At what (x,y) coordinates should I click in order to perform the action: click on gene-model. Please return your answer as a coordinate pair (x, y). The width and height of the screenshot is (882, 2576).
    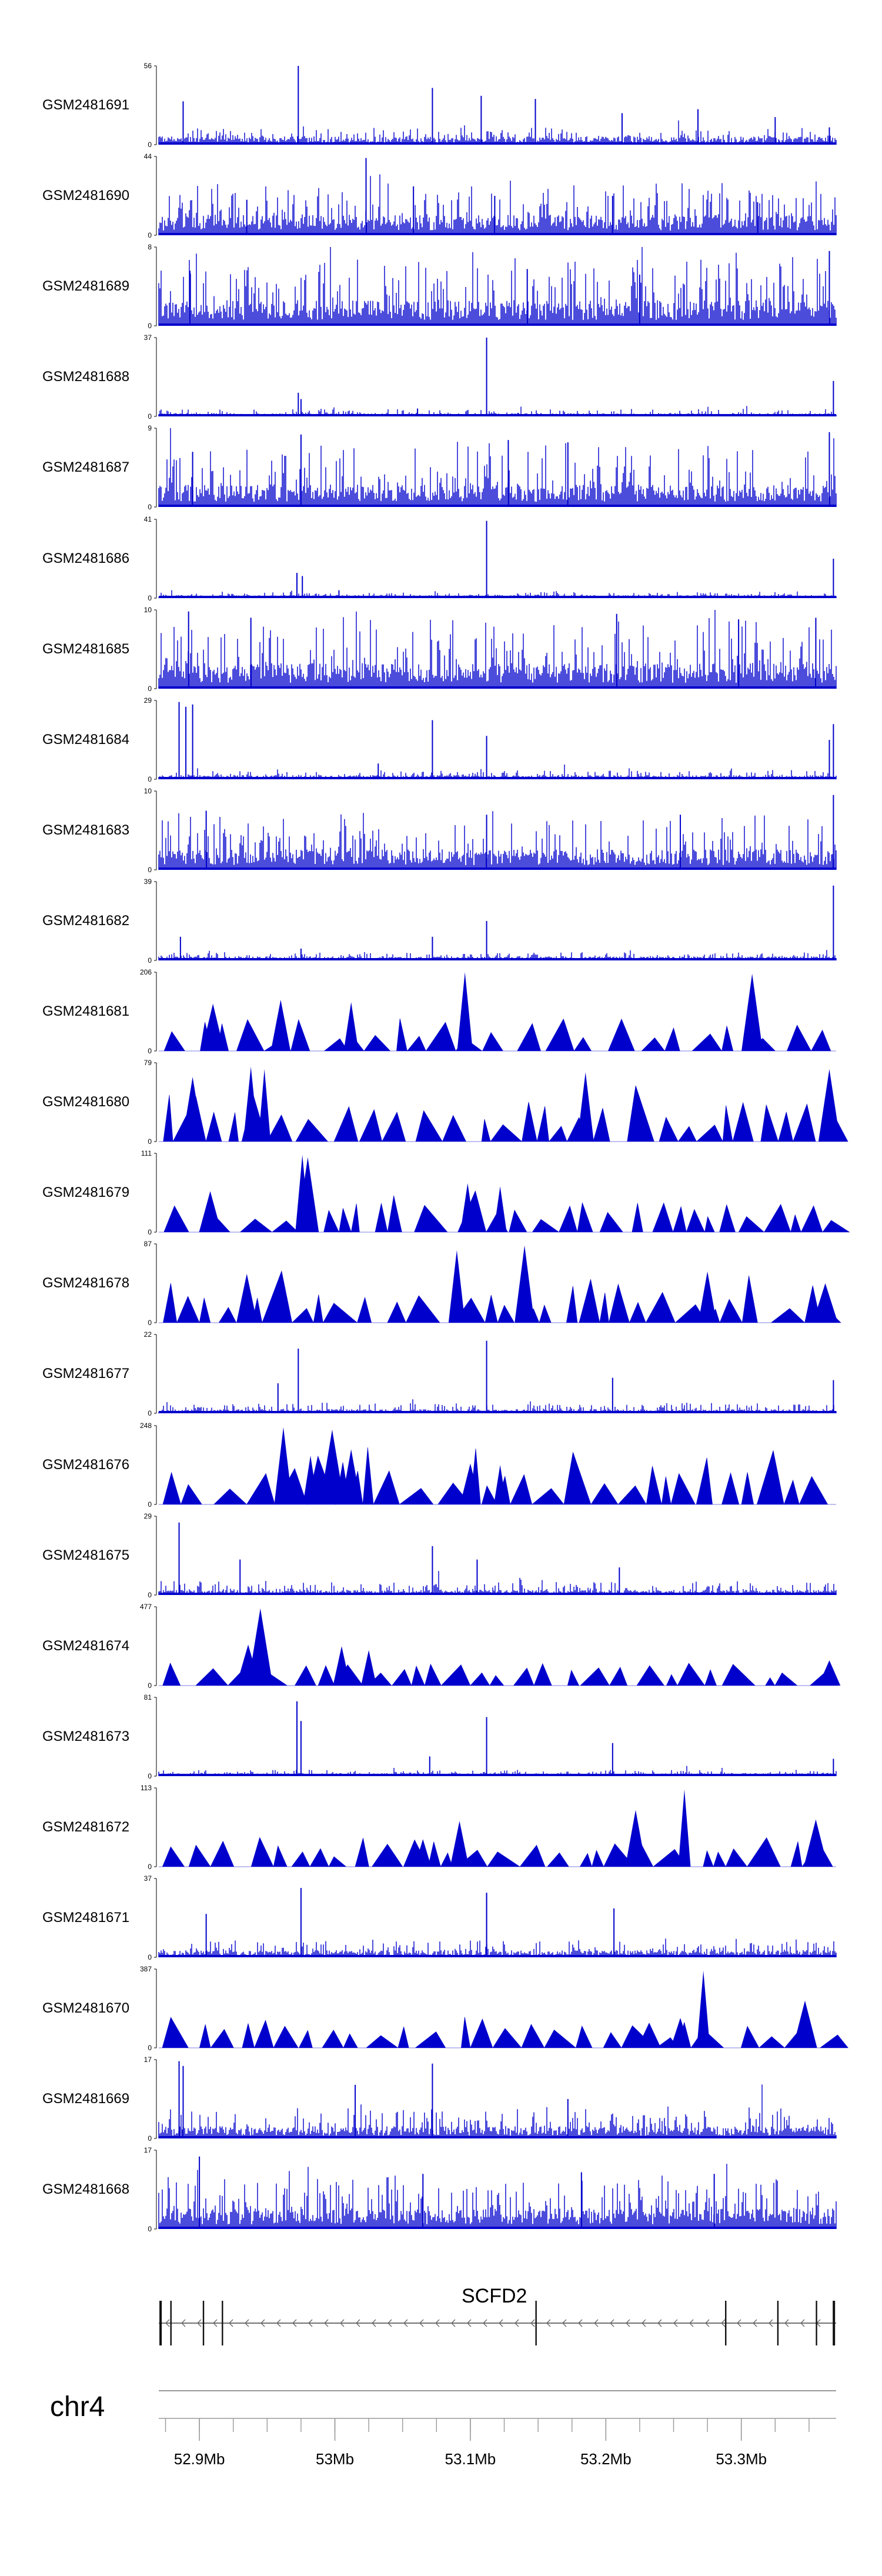
    Looking at the image, I should click on (497, 2323).